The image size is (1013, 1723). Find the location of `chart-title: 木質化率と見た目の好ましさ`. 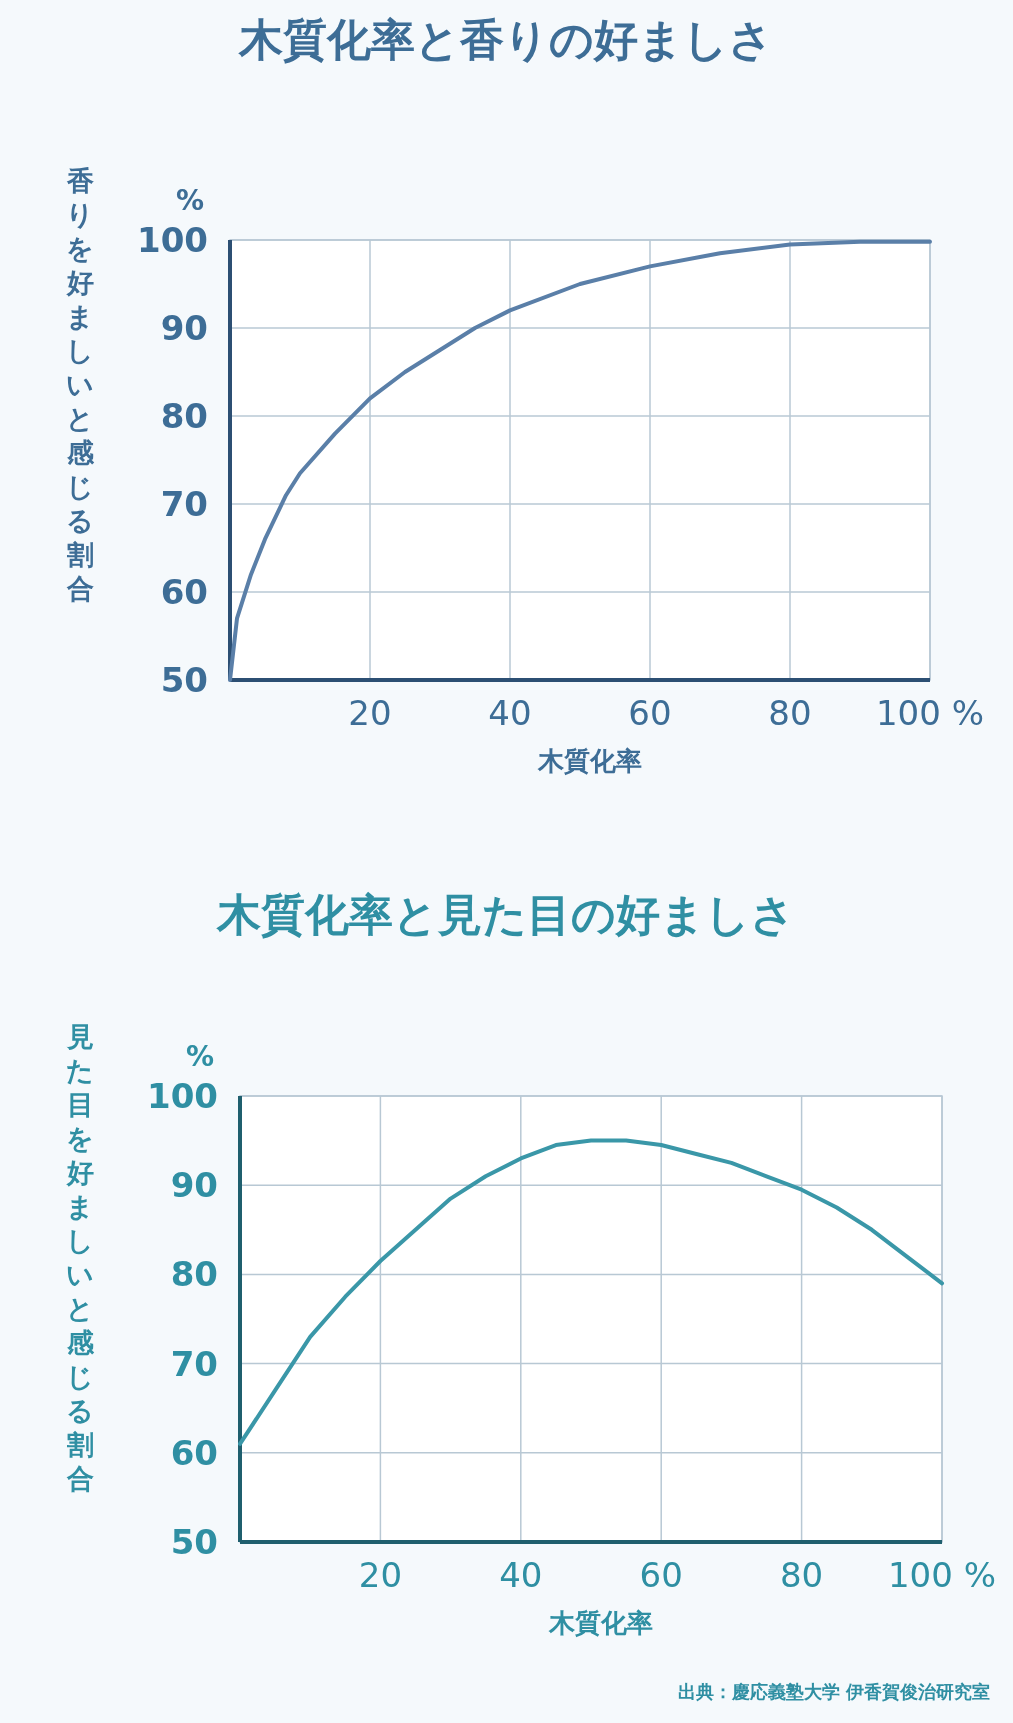

chart-title: 木質化率と見た目の好ましさ is located at coordinates (505, 914).